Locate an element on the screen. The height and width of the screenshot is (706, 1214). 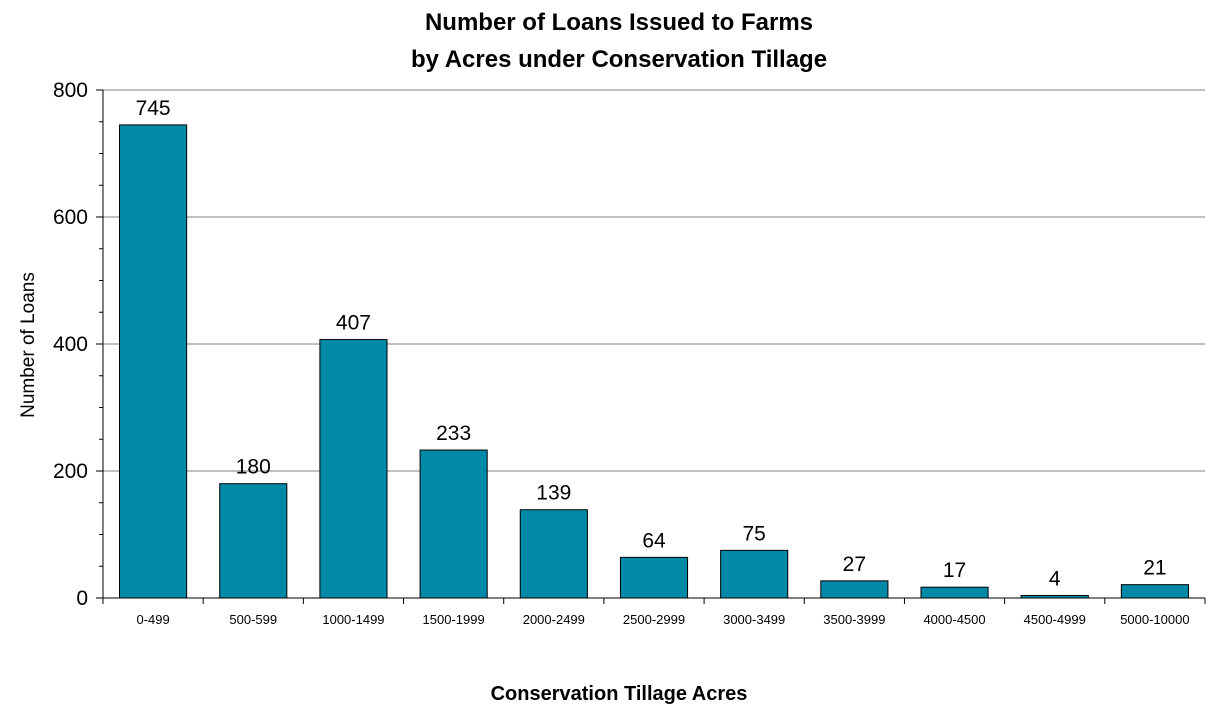
y-tick-label: 600 is located at coordinates (70, 217).